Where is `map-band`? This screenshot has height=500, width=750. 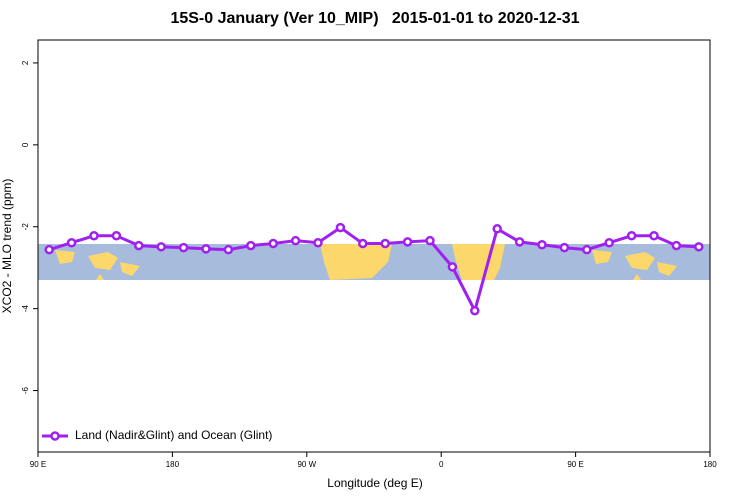
map-band is located at coordinates (374, 262).